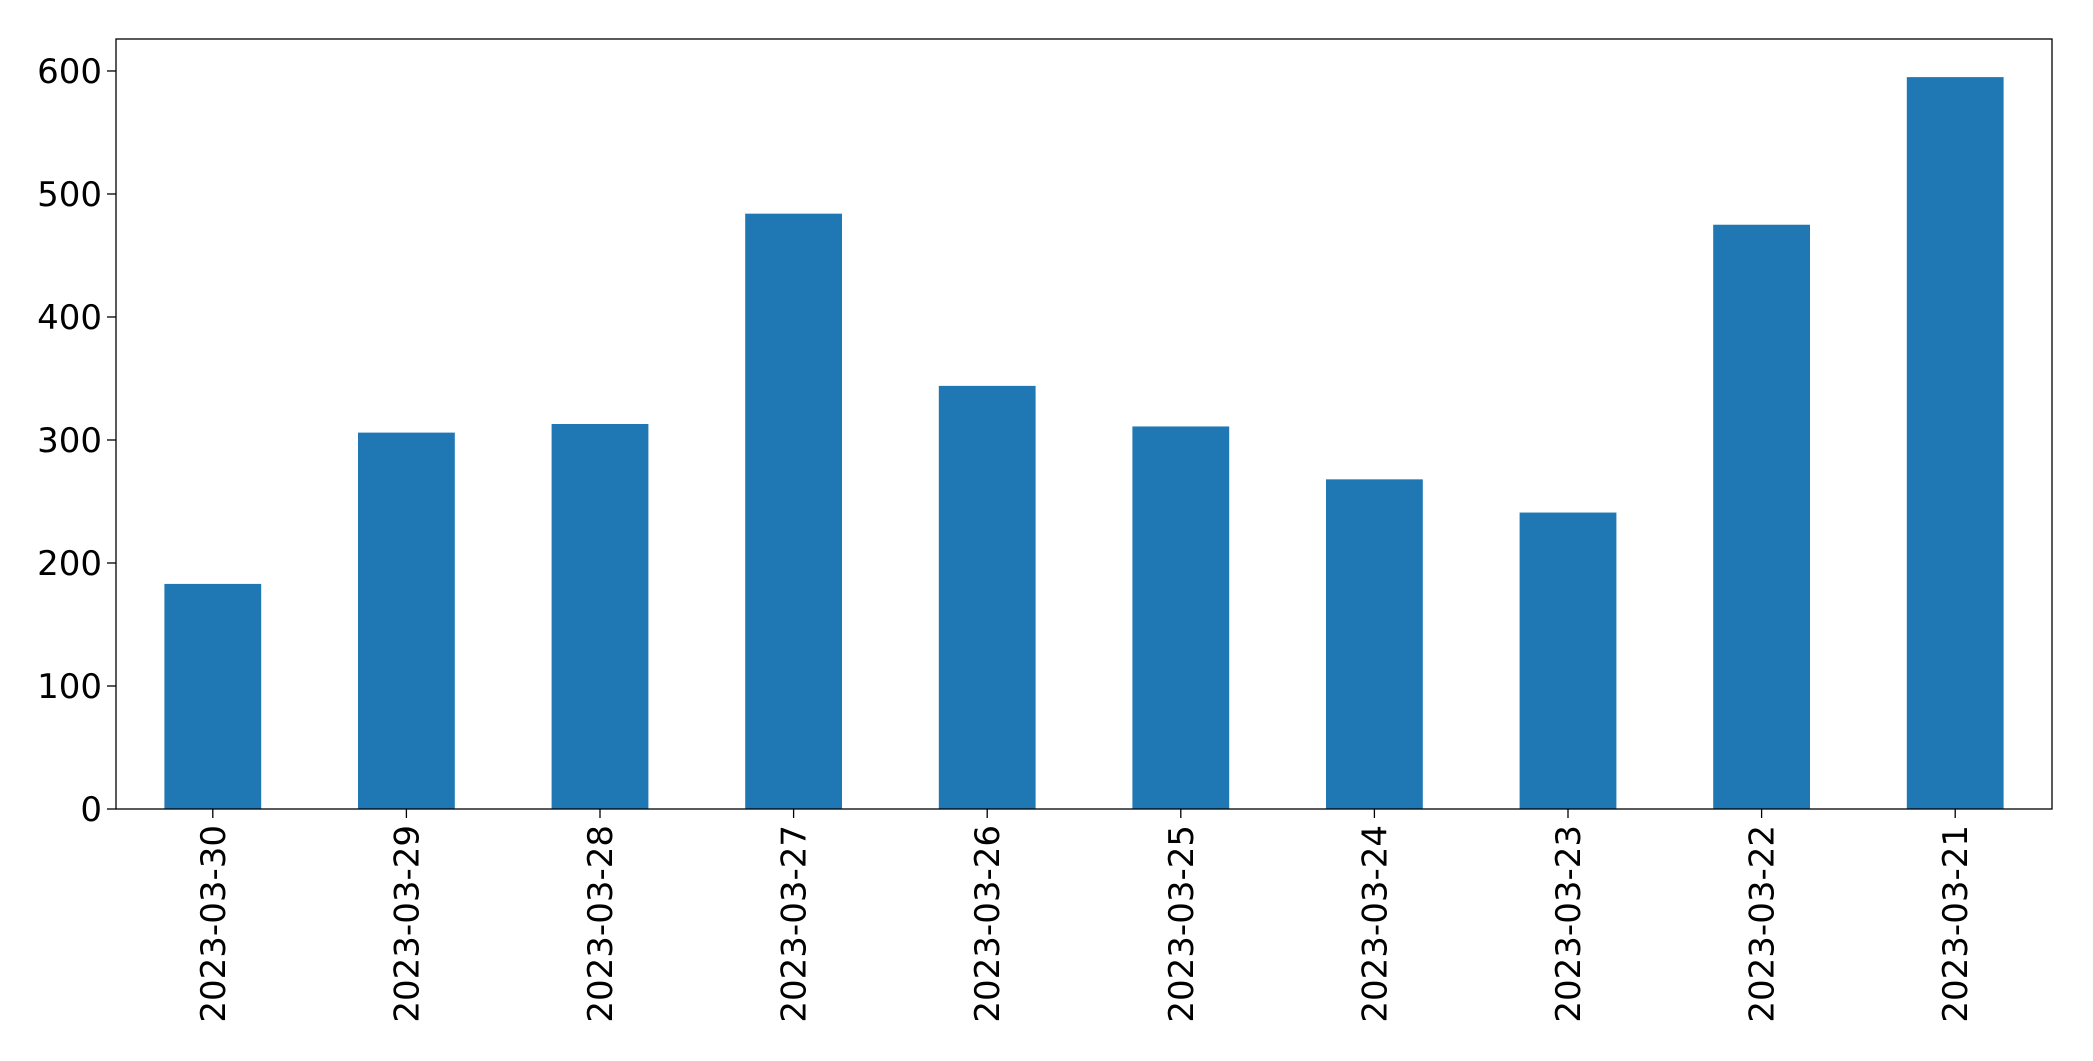 The image size is (2093, 1061). I want to click on x-tick-label: 2023-03-22, so click(1763, 924).